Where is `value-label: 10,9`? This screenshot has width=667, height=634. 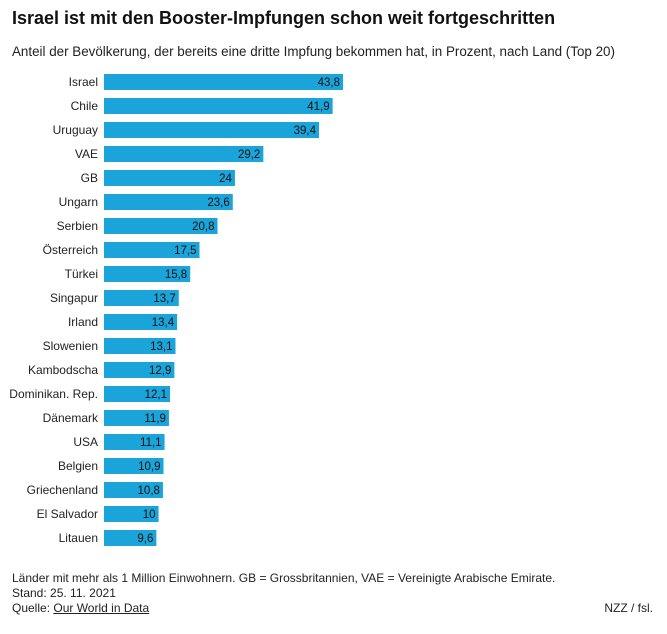 value-label: 10,9 is located at coordinates (149, 467).